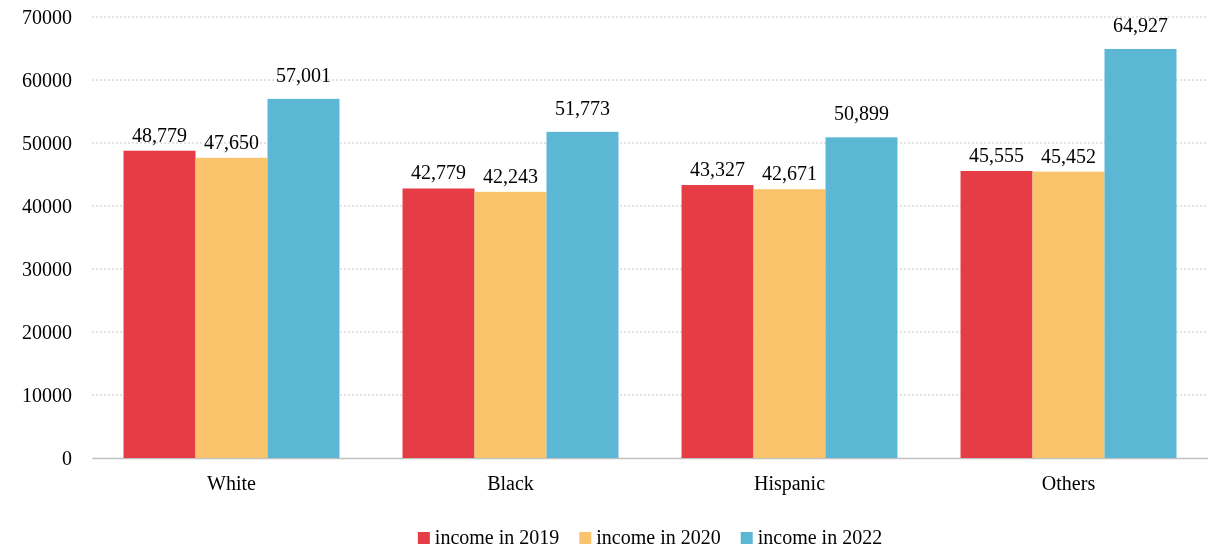 The height and width of the screenshot is (554, 1208). What do you see at coordinates (658, 537) in the screenshot?
I see `legend-label: income in 2020` at bounding box center [658, 537].